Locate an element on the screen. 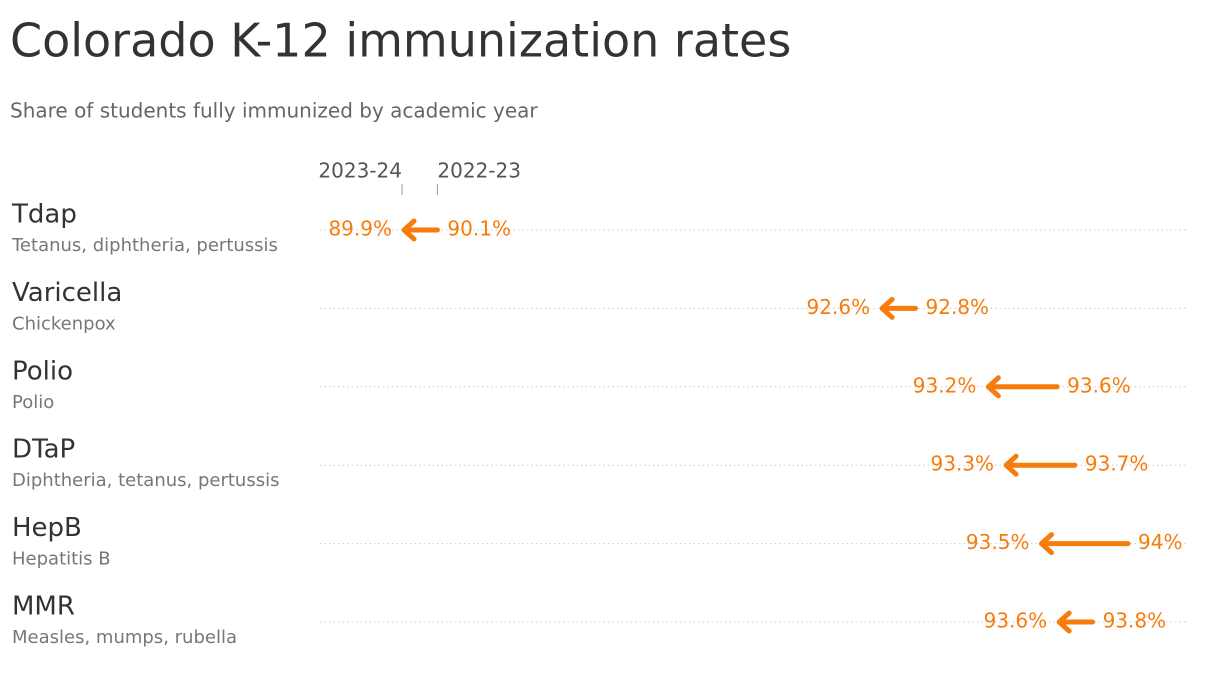  chart-title: Colorado K-12 immunization rates is located at coordinates (400, 41).